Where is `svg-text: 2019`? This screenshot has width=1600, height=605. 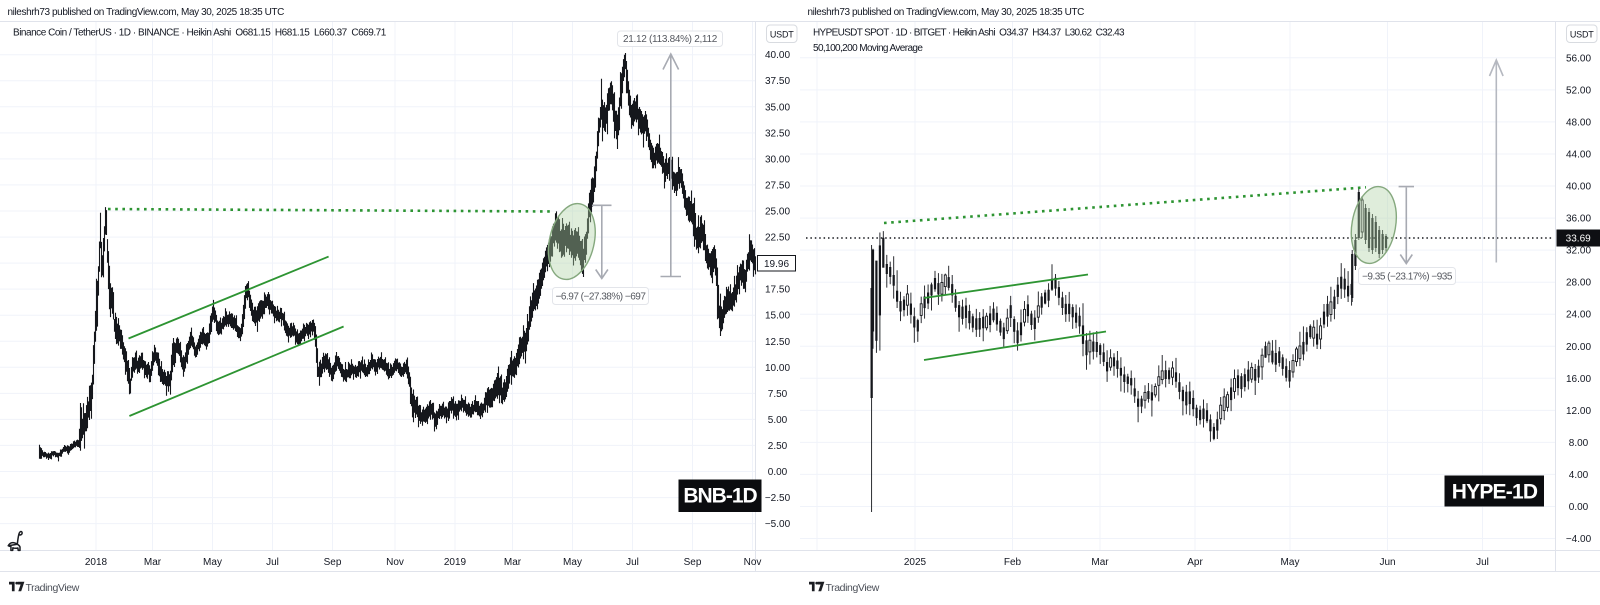
svg-text: 2019 is located at coordinates (455, 562).